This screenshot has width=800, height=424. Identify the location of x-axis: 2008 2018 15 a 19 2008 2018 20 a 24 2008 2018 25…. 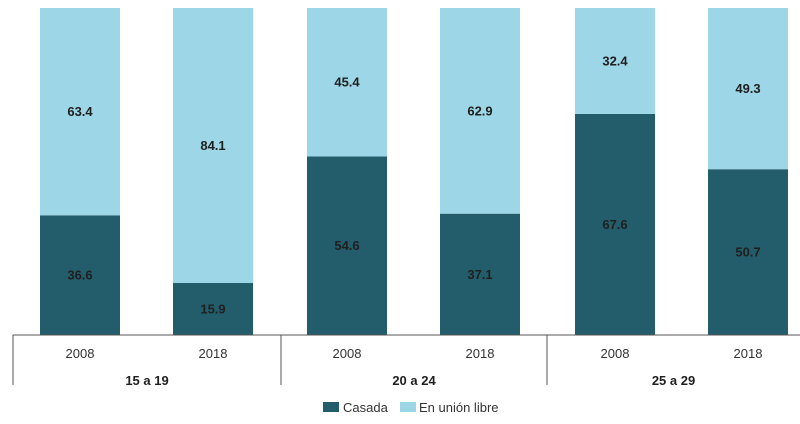
(406, 361).